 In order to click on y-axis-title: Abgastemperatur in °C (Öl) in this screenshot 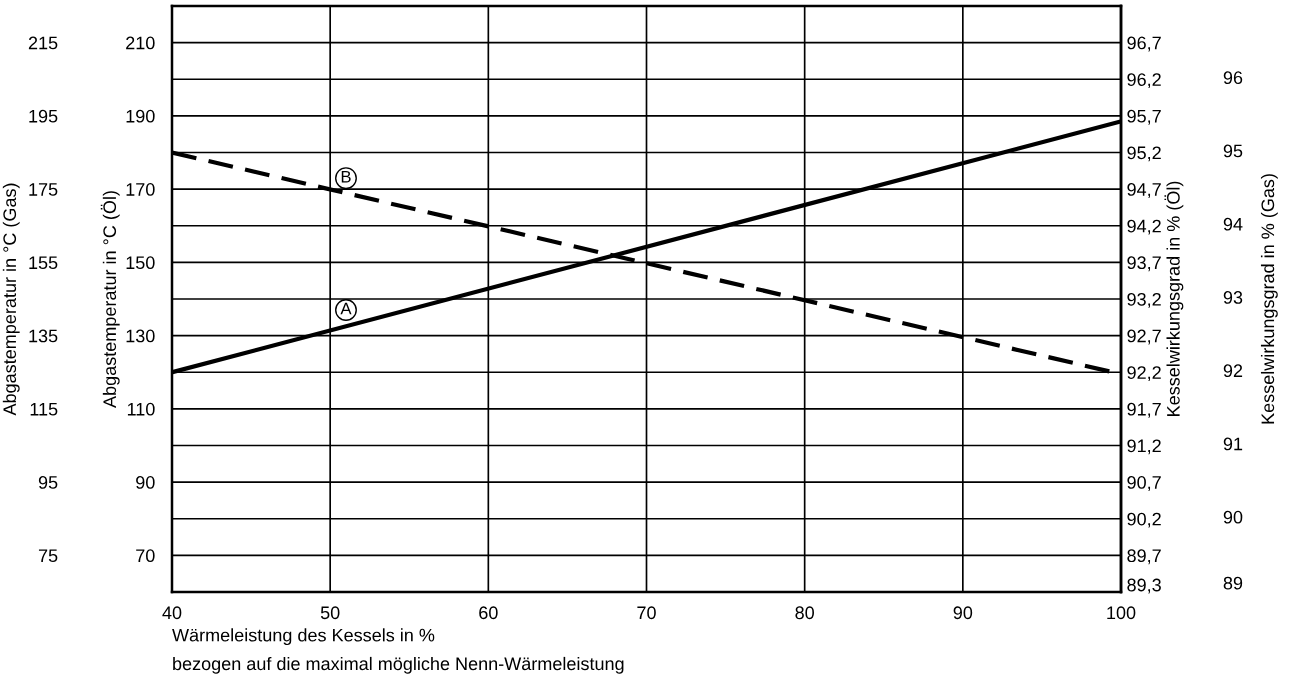, I will do `click(110, 299)`.